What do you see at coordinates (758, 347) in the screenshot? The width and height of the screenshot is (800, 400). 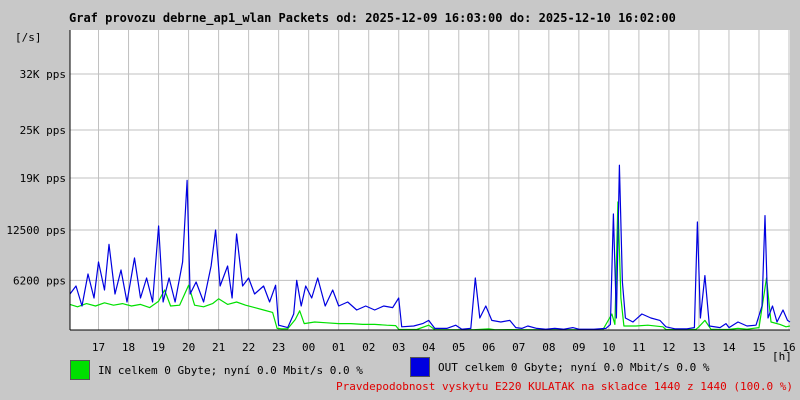 I see `x-tick-label: 15` at bounding box center [758, 347].